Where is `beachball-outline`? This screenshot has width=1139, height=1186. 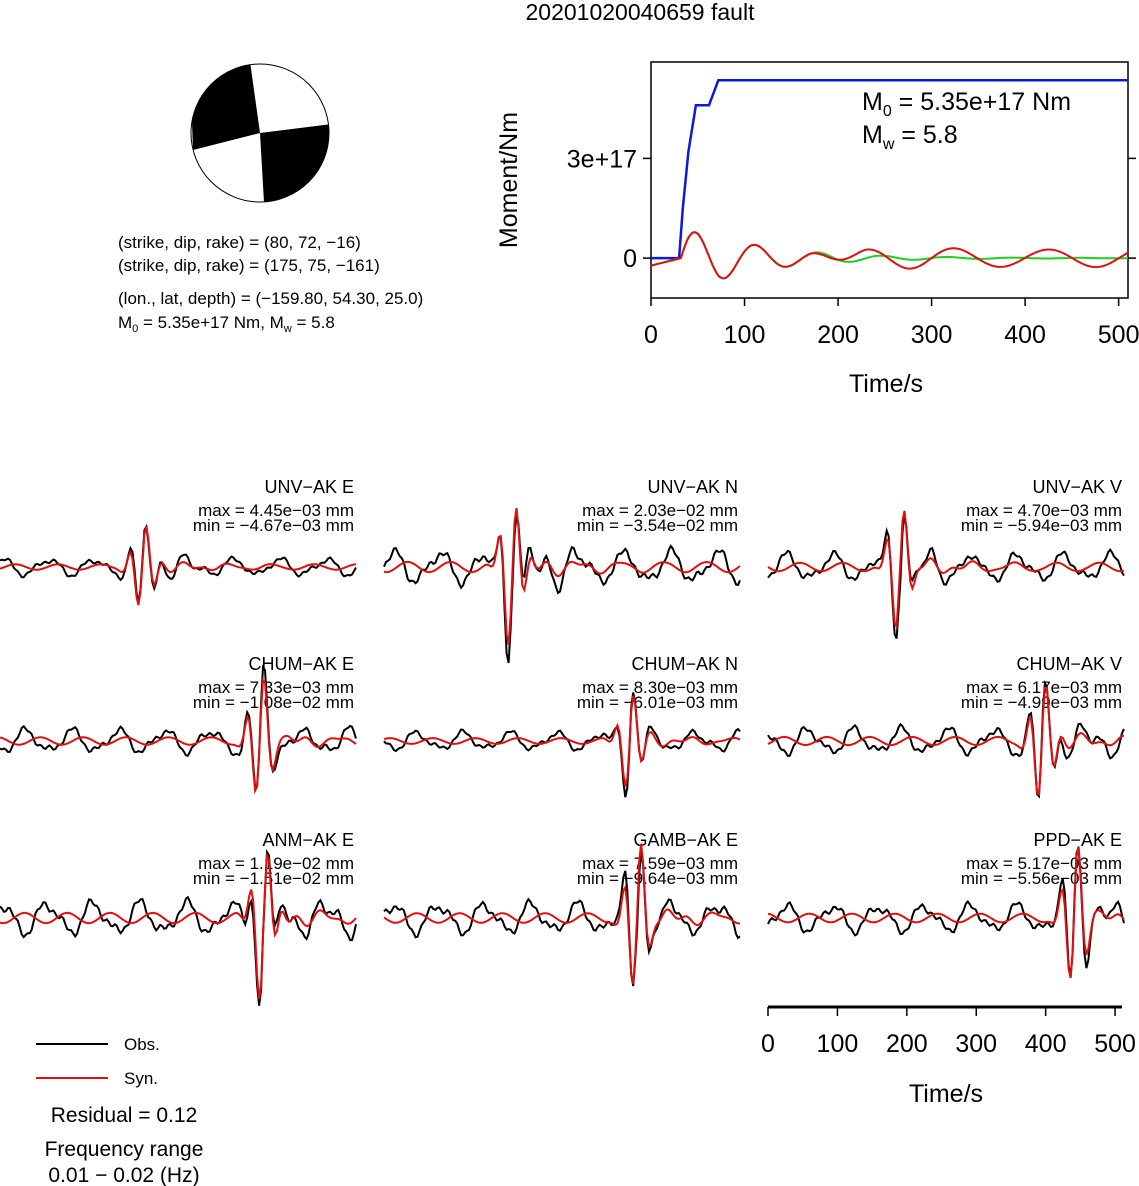 beachball-outline is located at coordinates (260, 133).